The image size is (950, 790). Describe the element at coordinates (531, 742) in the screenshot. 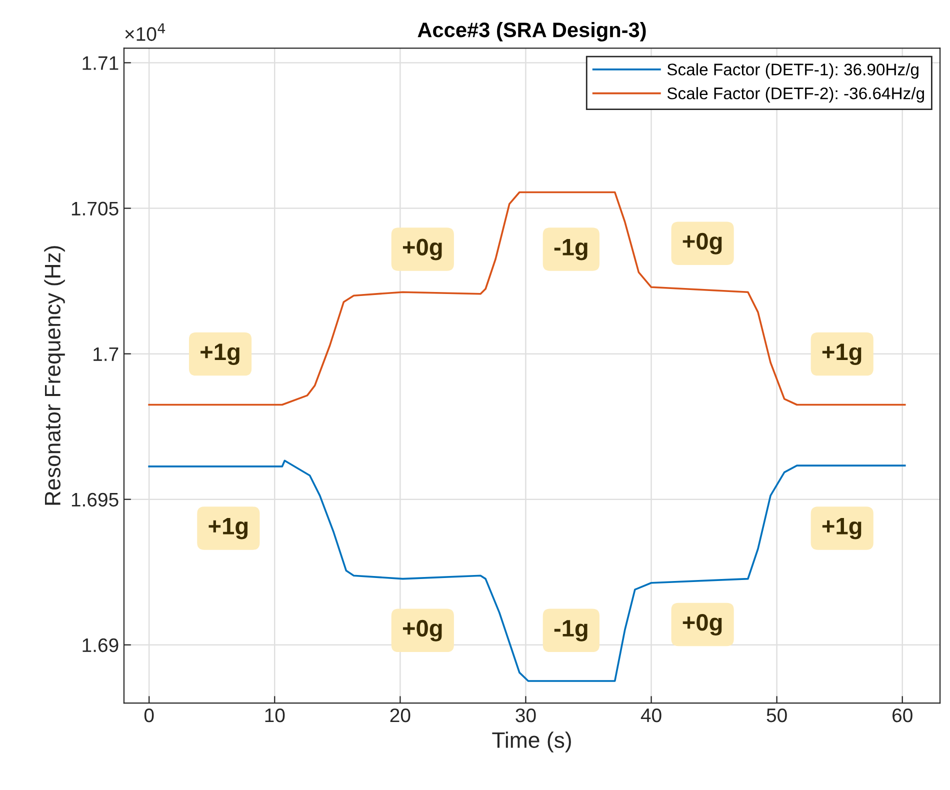

I see `x-axis-title: Time (s)` at that location.